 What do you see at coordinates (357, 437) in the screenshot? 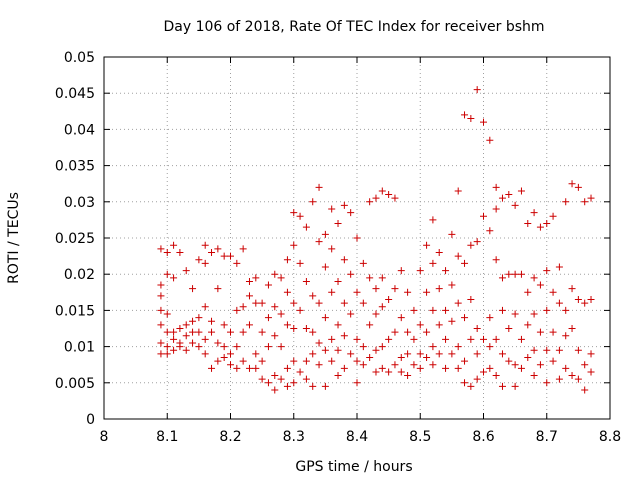
I see `x-tick-label: 8.4` at bounding box center [357, 437].